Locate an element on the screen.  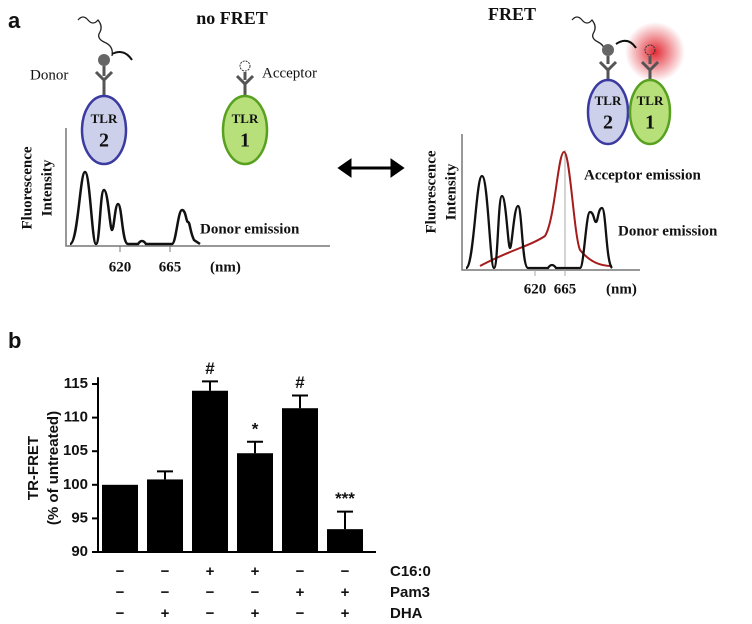
y-tick-label: 105 is located at coordinates (75, 450).